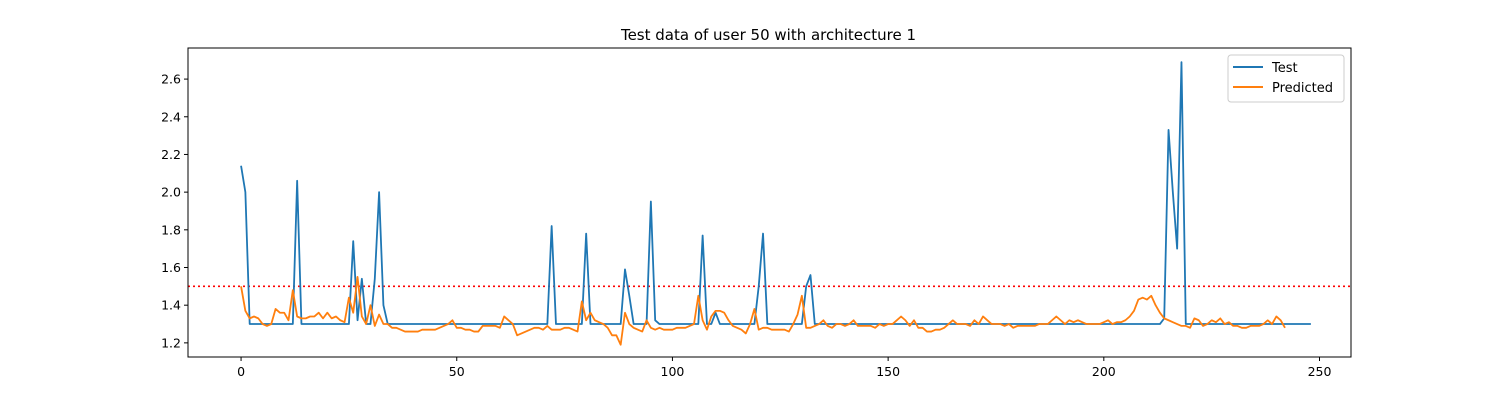 This screenshot has width=1500, height=400. What do you see at coordinates (763, 311) in the screenshot?
I see `series-line-predicted` at bounding box center [763, 311].